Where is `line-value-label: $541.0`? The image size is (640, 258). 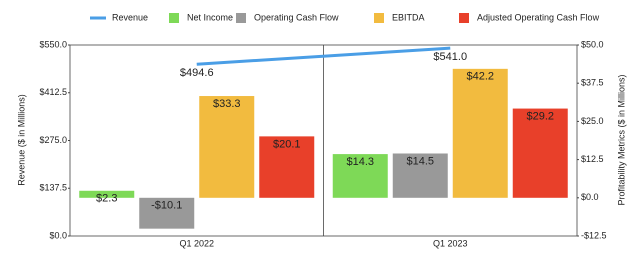 line-value-label: $541.0 is located at coordinates (450, 57).